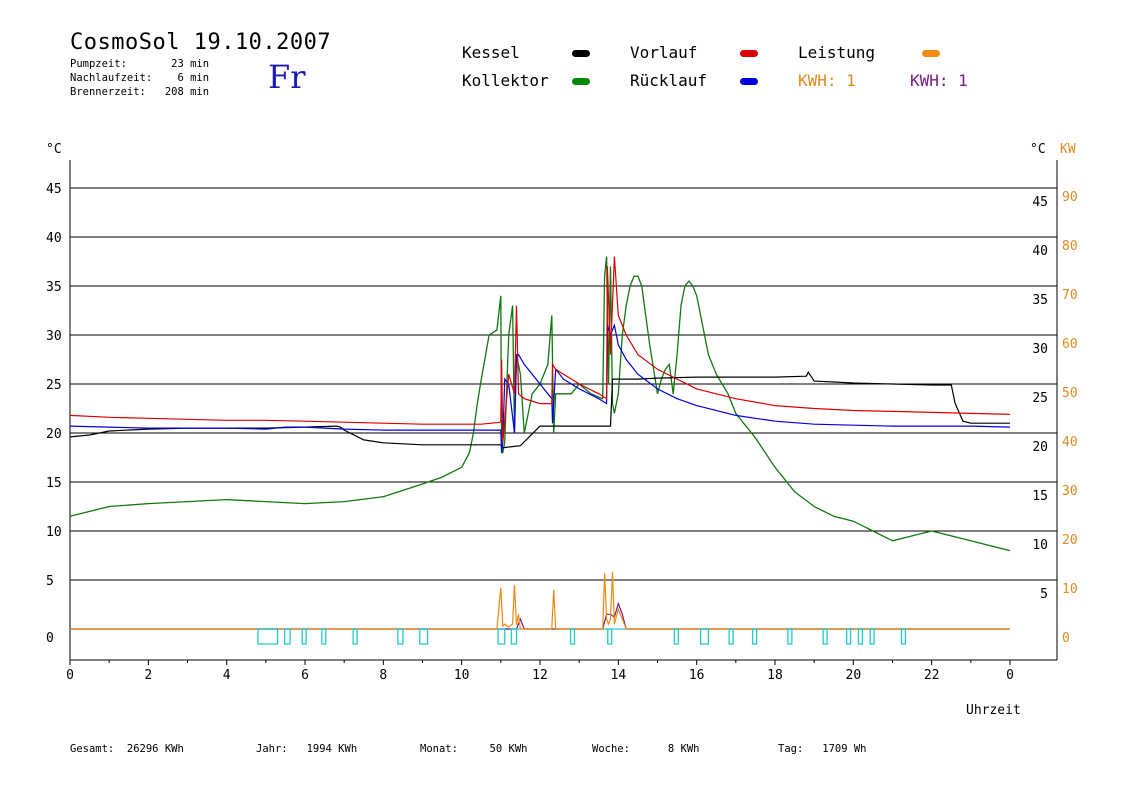 The height and width of the screenshot is (812, 1148). I want to click on y-tick-label-right-power: 20, so click(1070, 540).